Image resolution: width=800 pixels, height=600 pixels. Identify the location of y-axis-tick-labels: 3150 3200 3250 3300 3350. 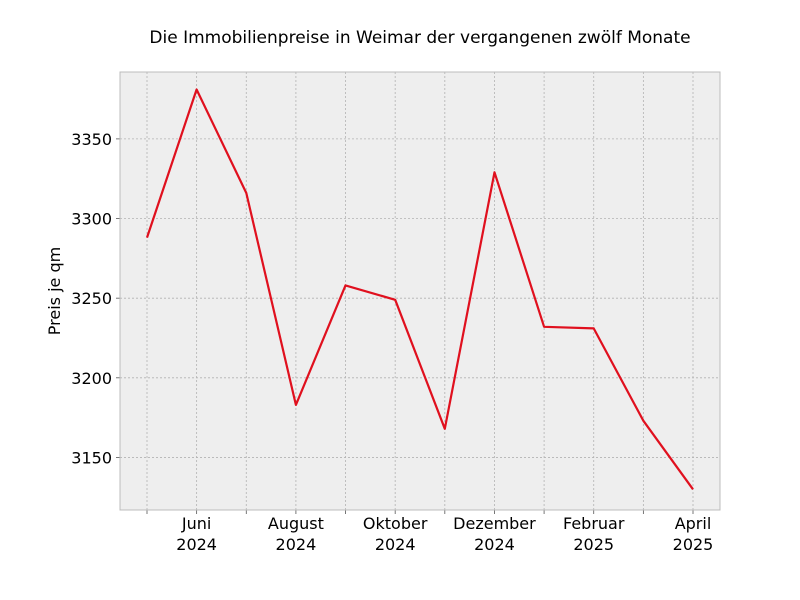
(91, 299).